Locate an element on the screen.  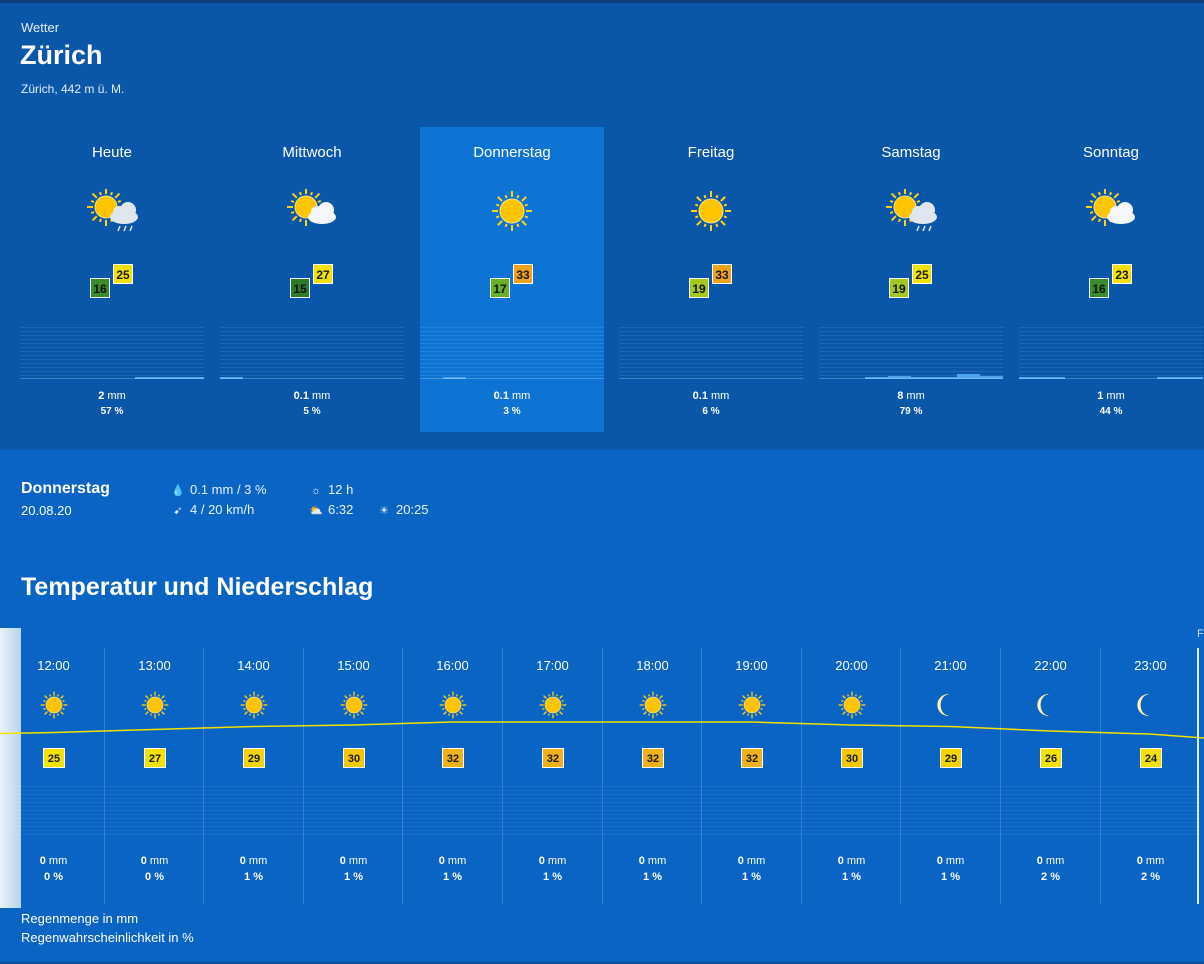
hour-column: 13:00 27 0 mm 0 % is located at coordinates (154, 776).